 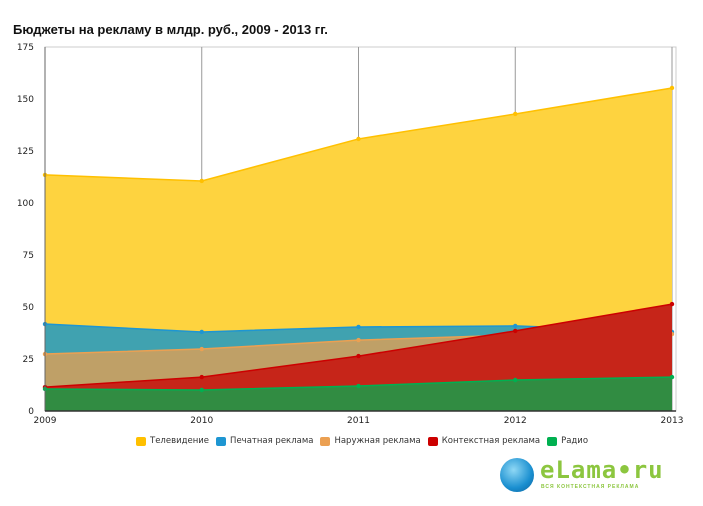 What do you see at coordinates (25, 204) in the screenshot?
I see `y-tick-label: 100` at bounding box center [25, 204].